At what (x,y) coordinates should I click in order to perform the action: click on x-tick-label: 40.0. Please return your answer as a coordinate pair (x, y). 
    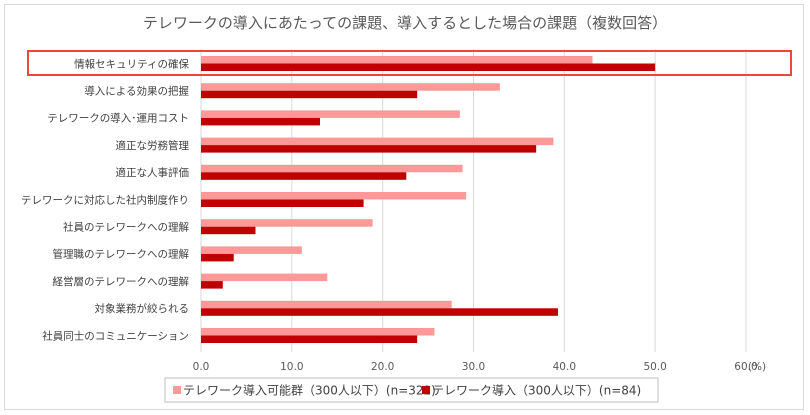
    Looking at the image, I should click on (564, 367).